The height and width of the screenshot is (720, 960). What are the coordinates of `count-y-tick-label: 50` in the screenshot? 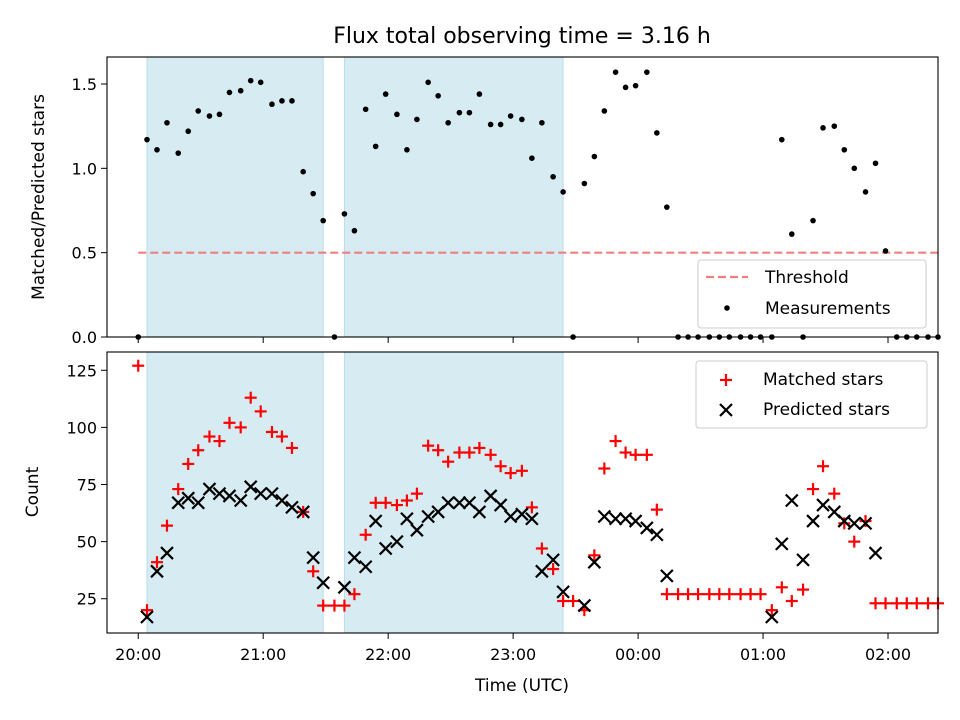 It's located at (87, 542).